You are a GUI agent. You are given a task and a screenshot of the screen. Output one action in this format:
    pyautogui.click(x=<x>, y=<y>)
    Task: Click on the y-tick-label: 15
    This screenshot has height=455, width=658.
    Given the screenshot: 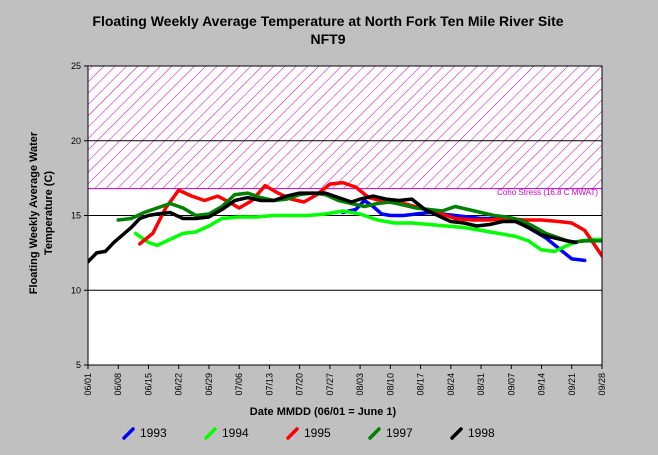 What is the action you would take?
    pyautogui.click(x=76, y=216)
    